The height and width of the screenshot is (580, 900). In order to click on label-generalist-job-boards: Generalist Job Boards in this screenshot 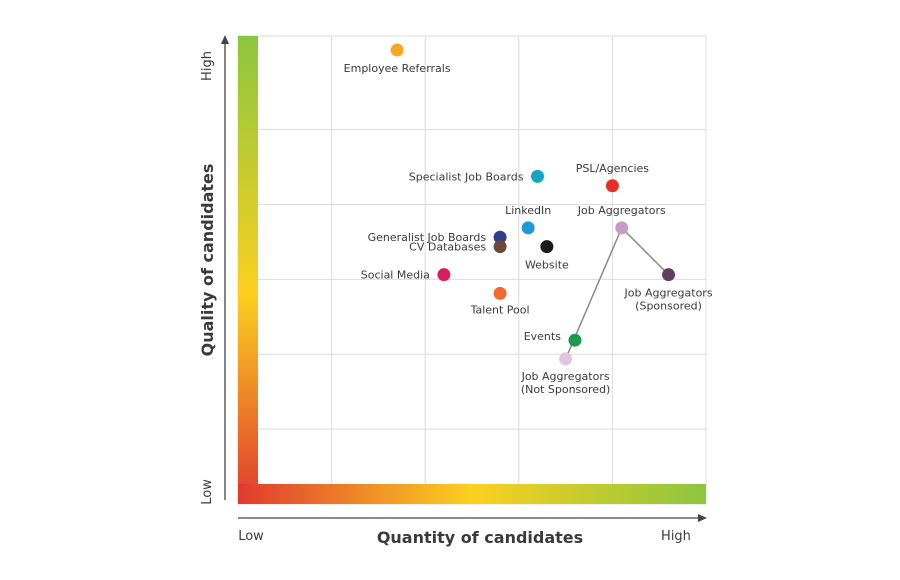, I will do `click(427, 237)`.